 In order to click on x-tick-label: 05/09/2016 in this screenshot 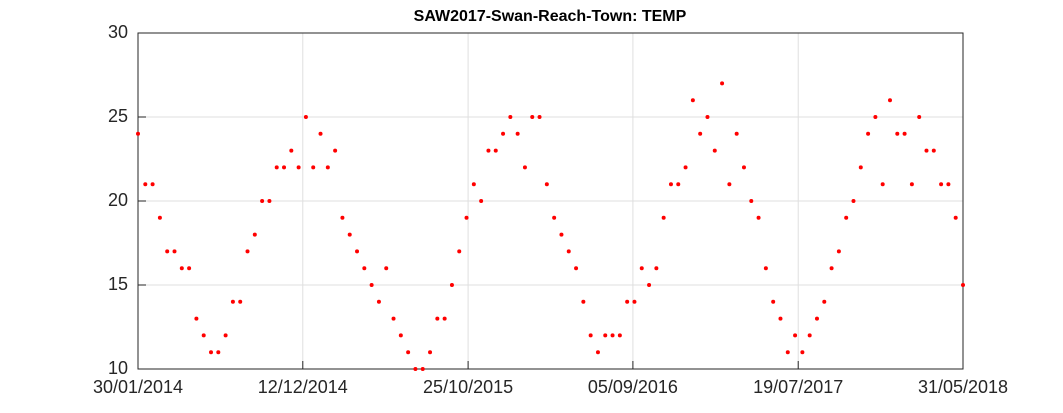, I will do `click(633, 387)`.